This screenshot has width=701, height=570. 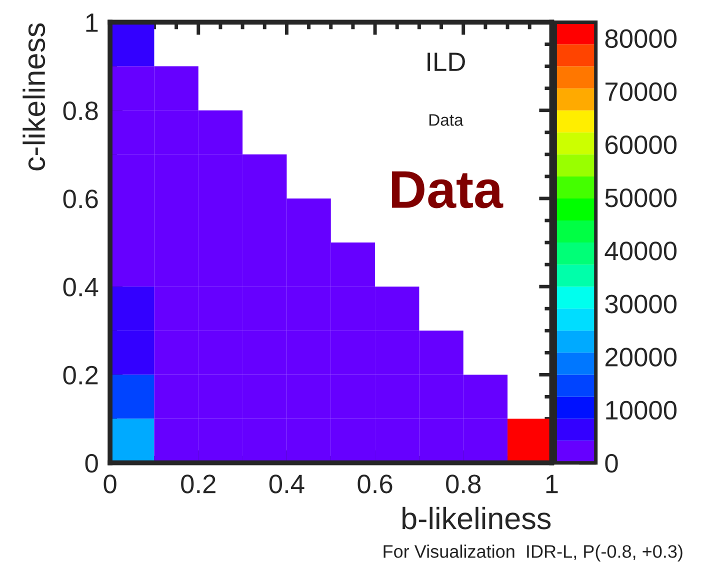 What do you see at coordinates (641, 198) in the screenshot?
I see `color-bar-label: 50000` at bounding box center [641, 198].